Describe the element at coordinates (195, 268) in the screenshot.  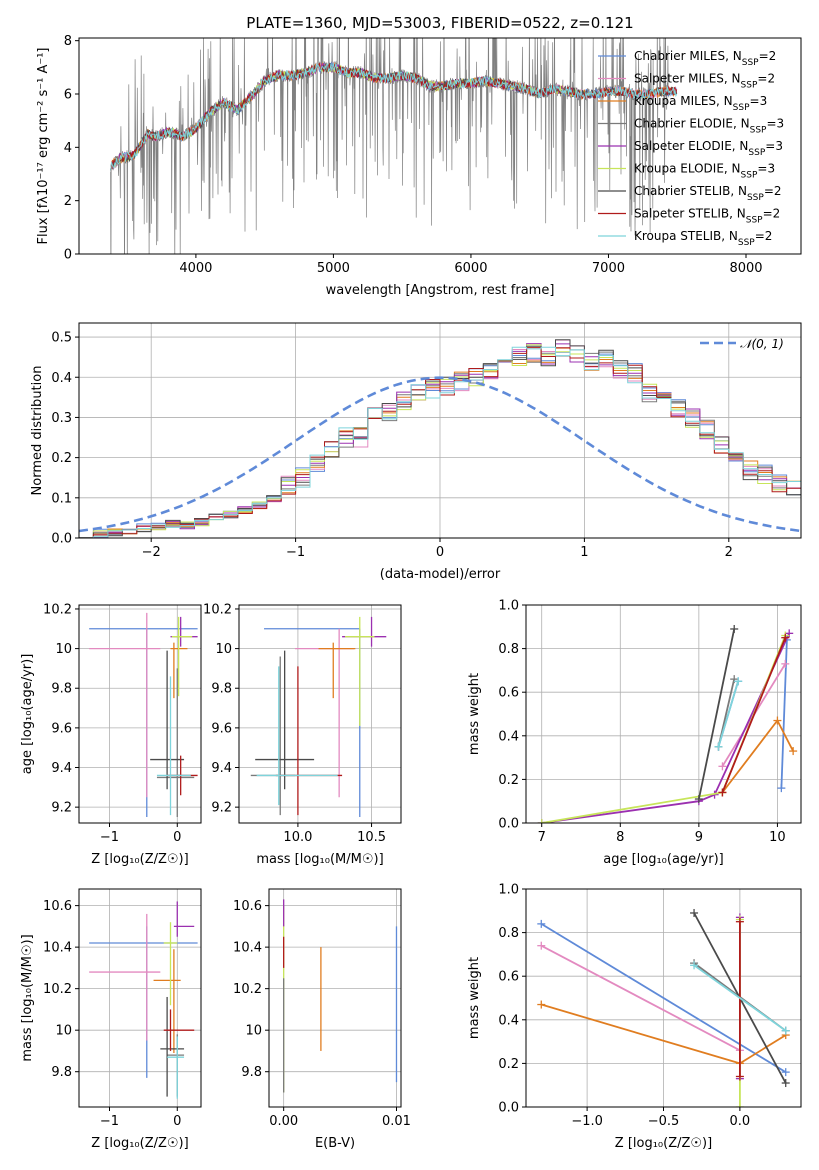
I see `x-tick-label: 4000` at that location.